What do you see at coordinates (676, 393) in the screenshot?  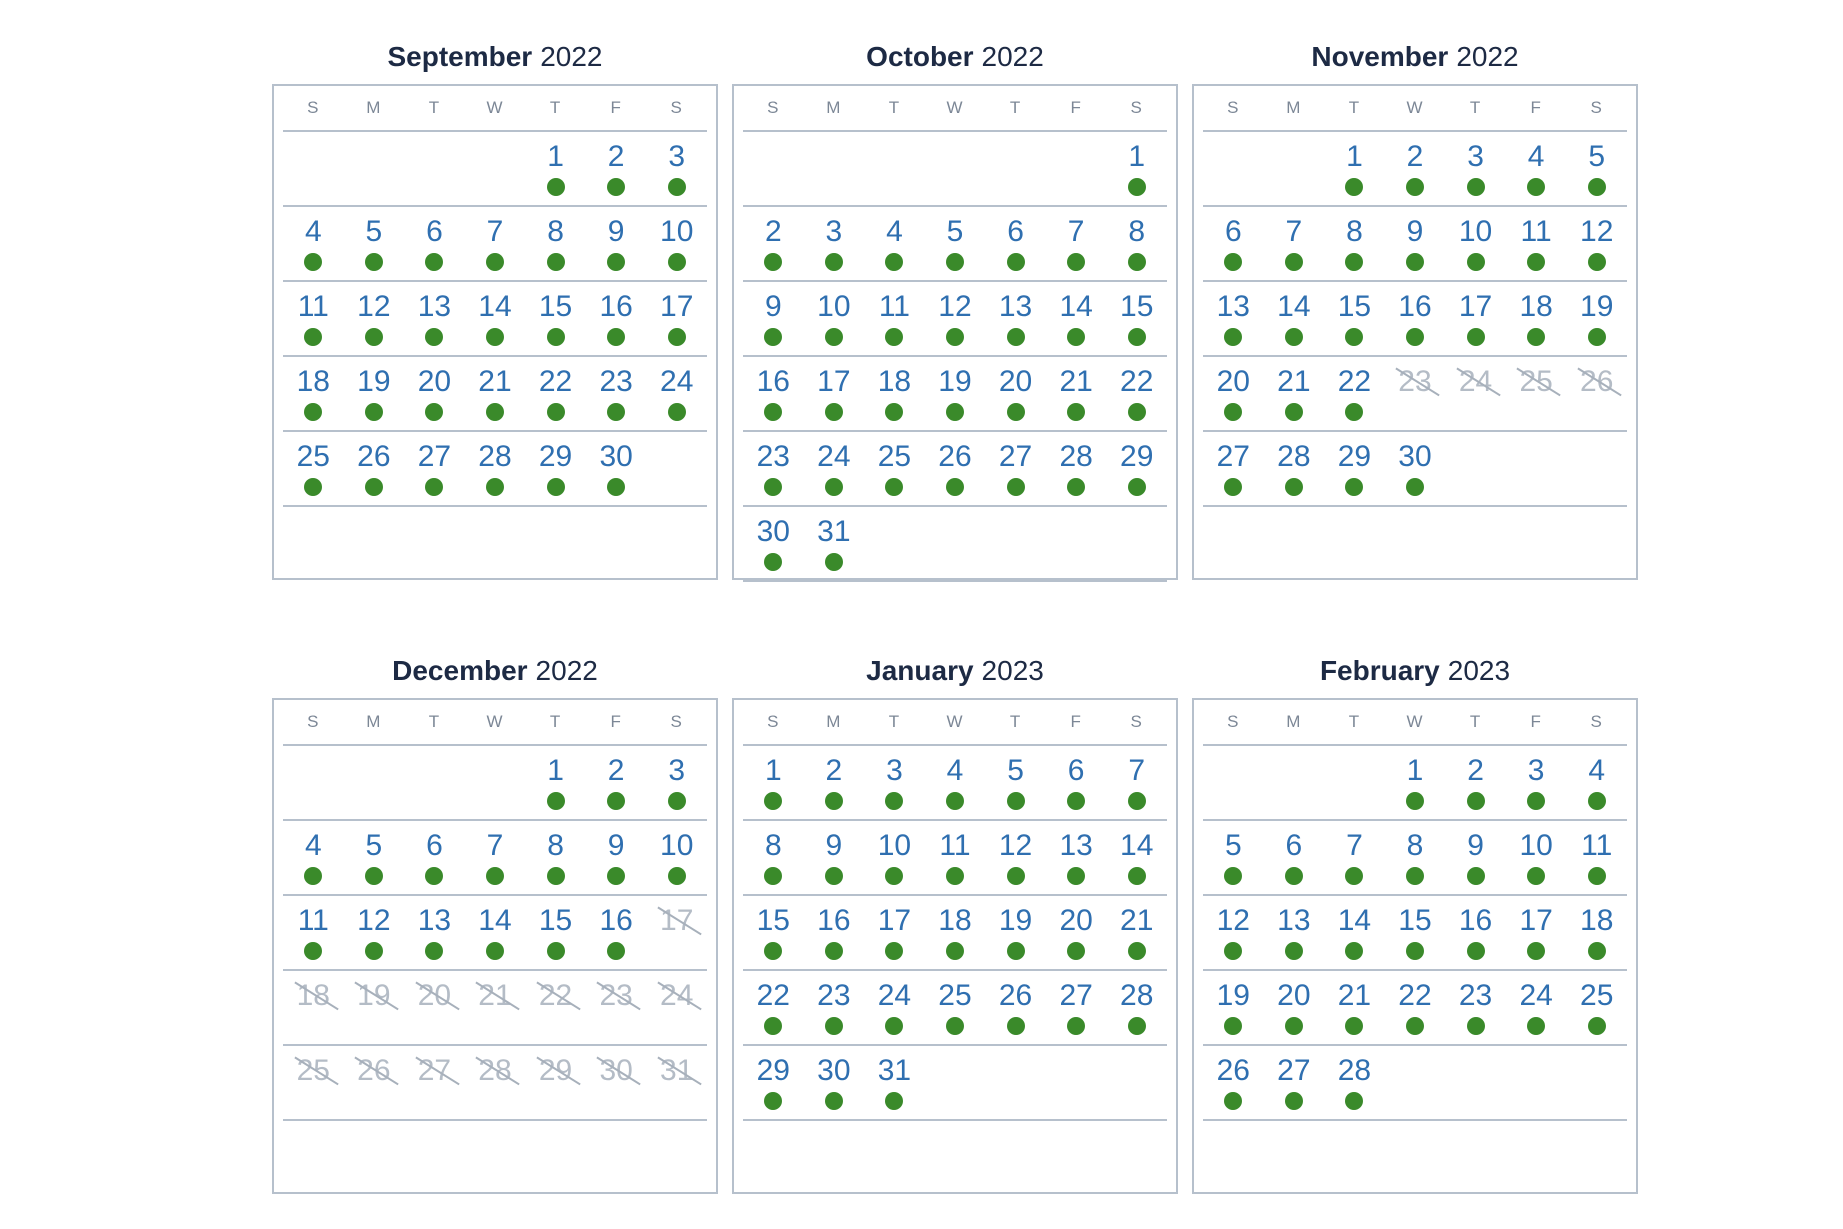 I see `day-cell-available: 24` at bounding box center [676, 393].